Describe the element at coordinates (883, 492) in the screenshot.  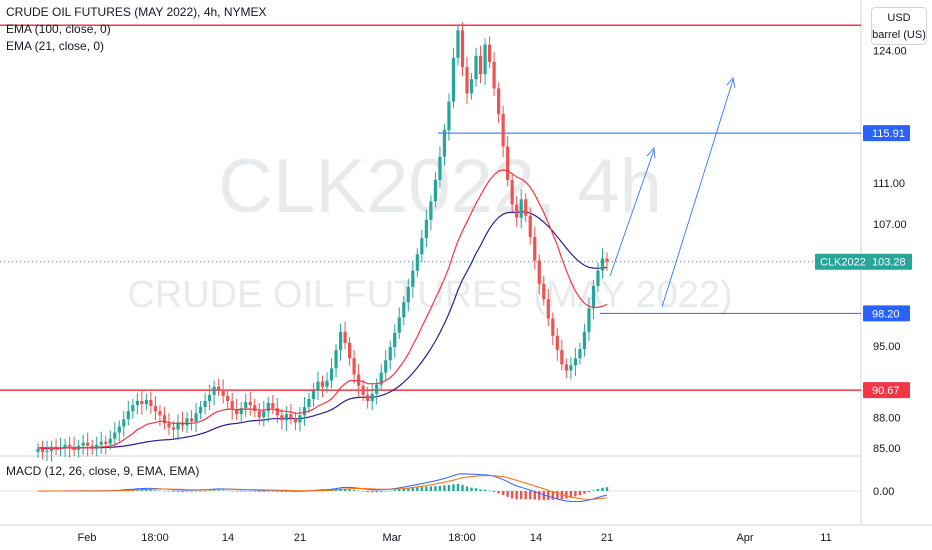
I see `macd-zero-label: 0.00` at that location.